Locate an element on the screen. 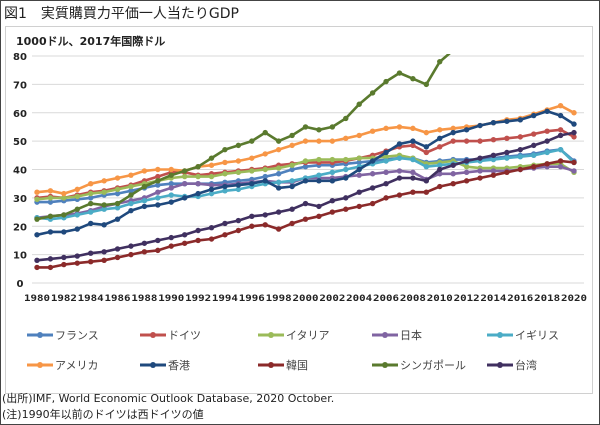 This screenshot has height=425, width=600. x-tick-label: 1980 is located at coordinates (37, 299).